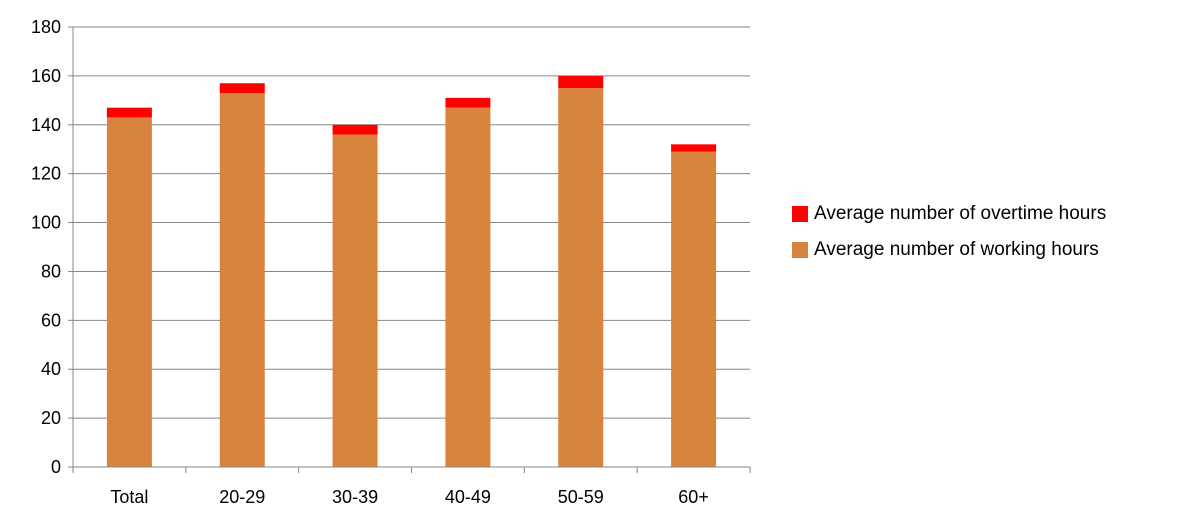 This screenshot has height=517, width=1186. Describe the element at coordinates (581, 497) in the screenshot. I see `x-tick-label: 50-59` at that location.